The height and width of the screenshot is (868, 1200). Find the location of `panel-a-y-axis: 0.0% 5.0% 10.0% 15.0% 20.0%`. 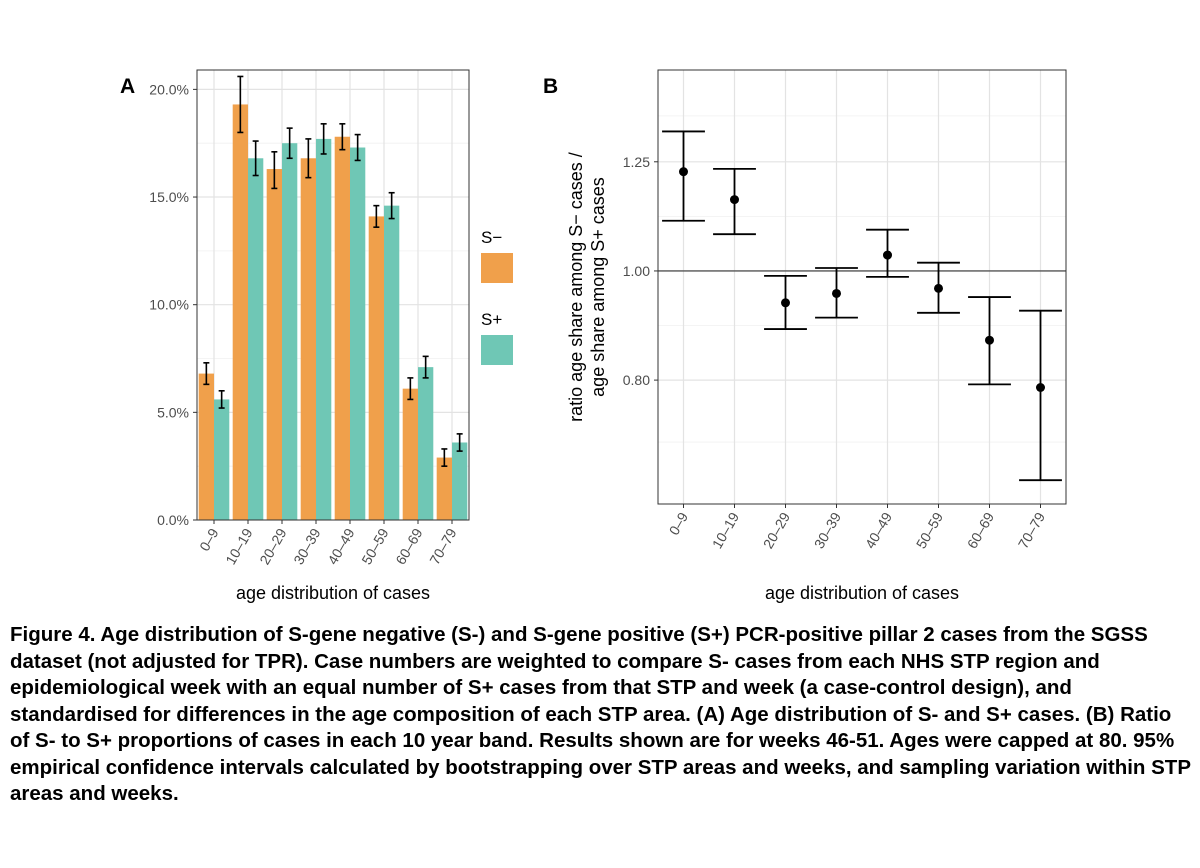

panel-a-y-axis: 0.0% 5.0% 10.0% 15.0% 20.0% is located at coordinates (173, 304).